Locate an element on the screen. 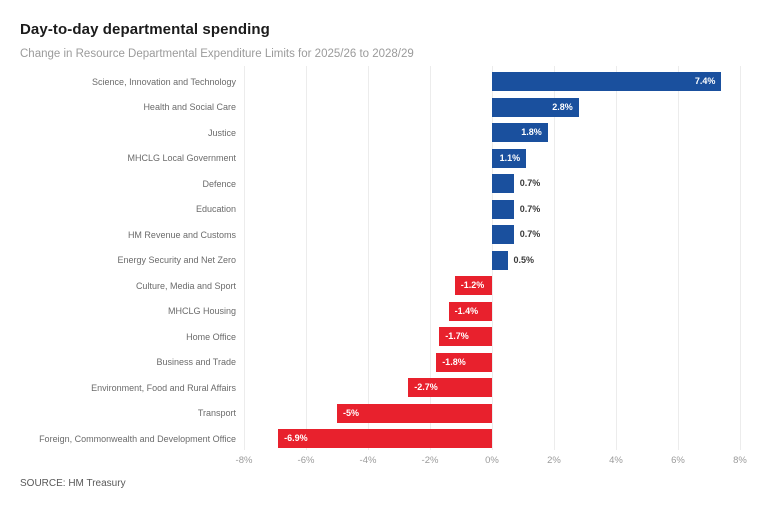 Image resolution: width=768 pixels, height=509 pixels. value-label: 1.8% is located at coordinates (531, 132).